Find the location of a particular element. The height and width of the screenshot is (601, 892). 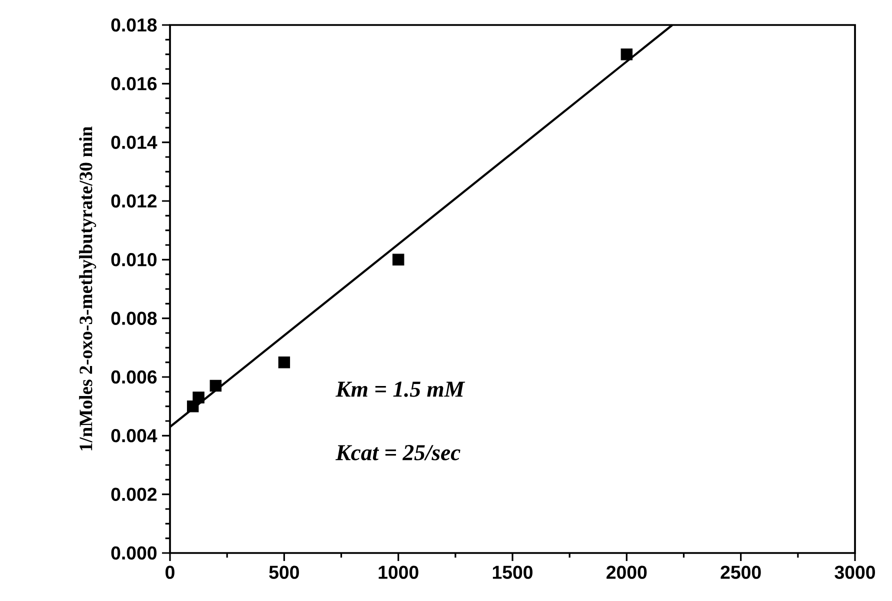

annotation: Kcat = 25/sec is located at coordinates (398, 452).